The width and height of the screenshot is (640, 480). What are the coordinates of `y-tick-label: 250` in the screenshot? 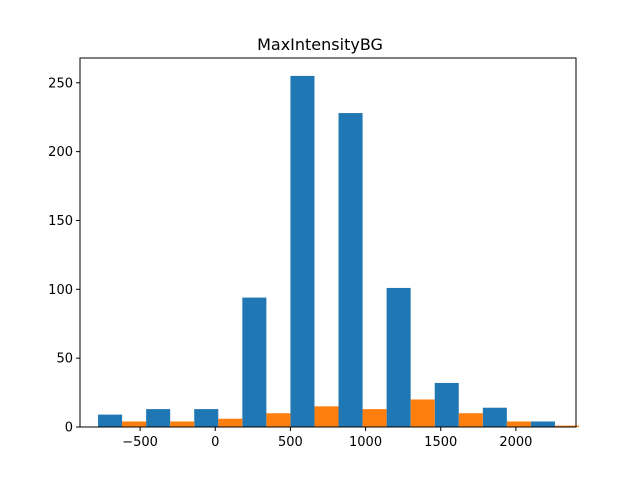 It's located at (60, 83).